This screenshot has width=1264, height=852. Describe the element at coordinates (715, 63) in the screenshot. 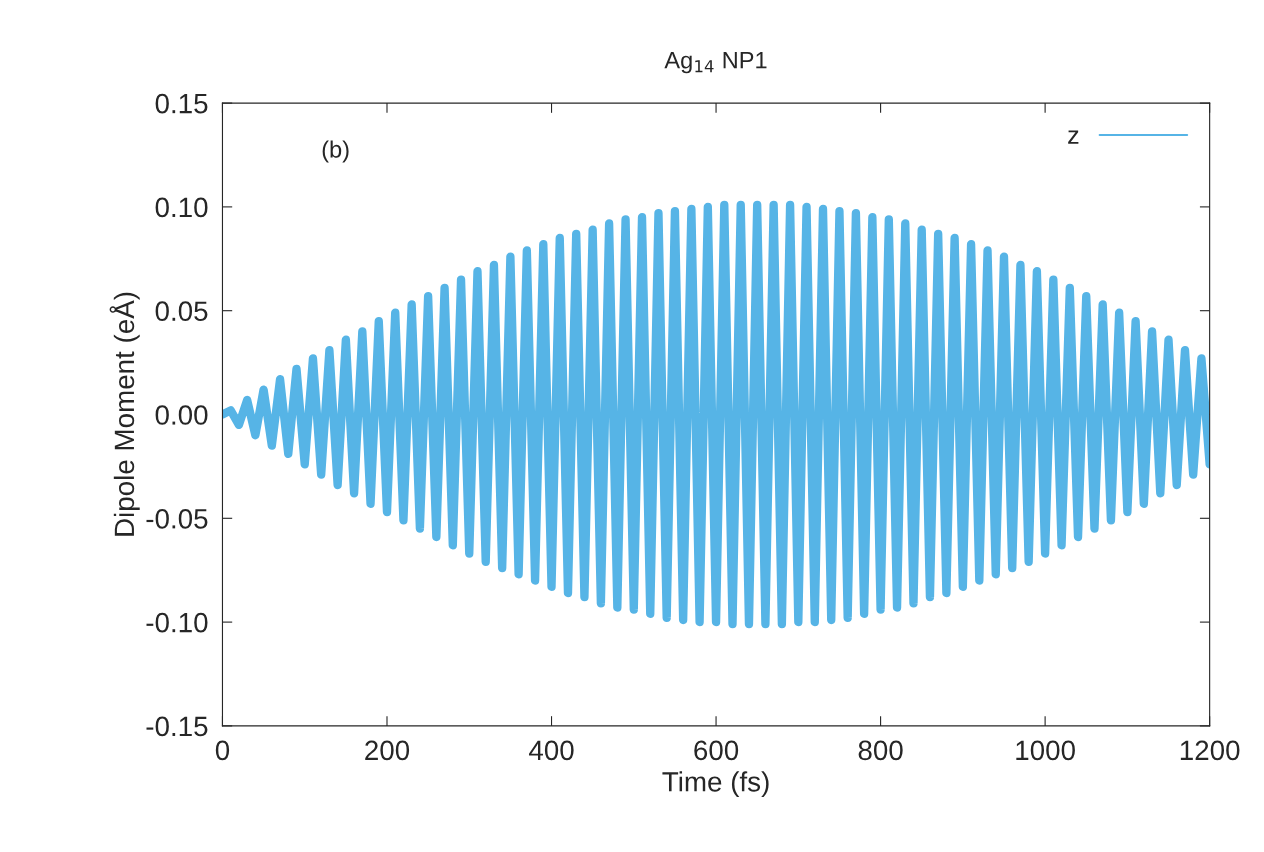

I see `chart-title: Ag$_{14}$ NP1` at that location.